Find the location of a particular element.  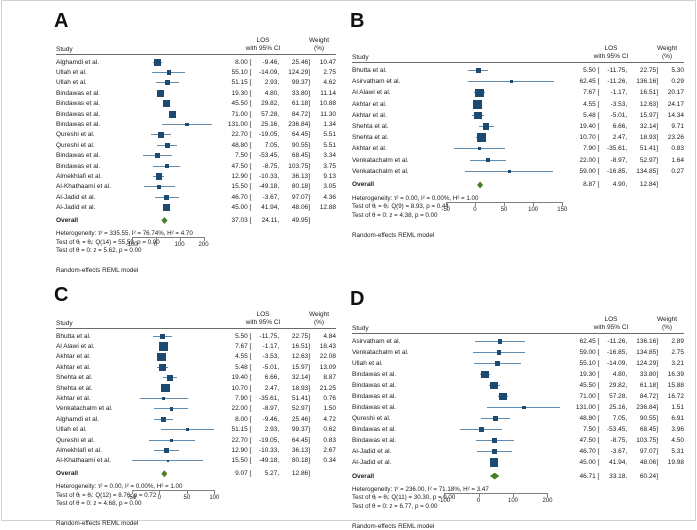

estimate-text: 7.50 is located at coordinates (589, 429).